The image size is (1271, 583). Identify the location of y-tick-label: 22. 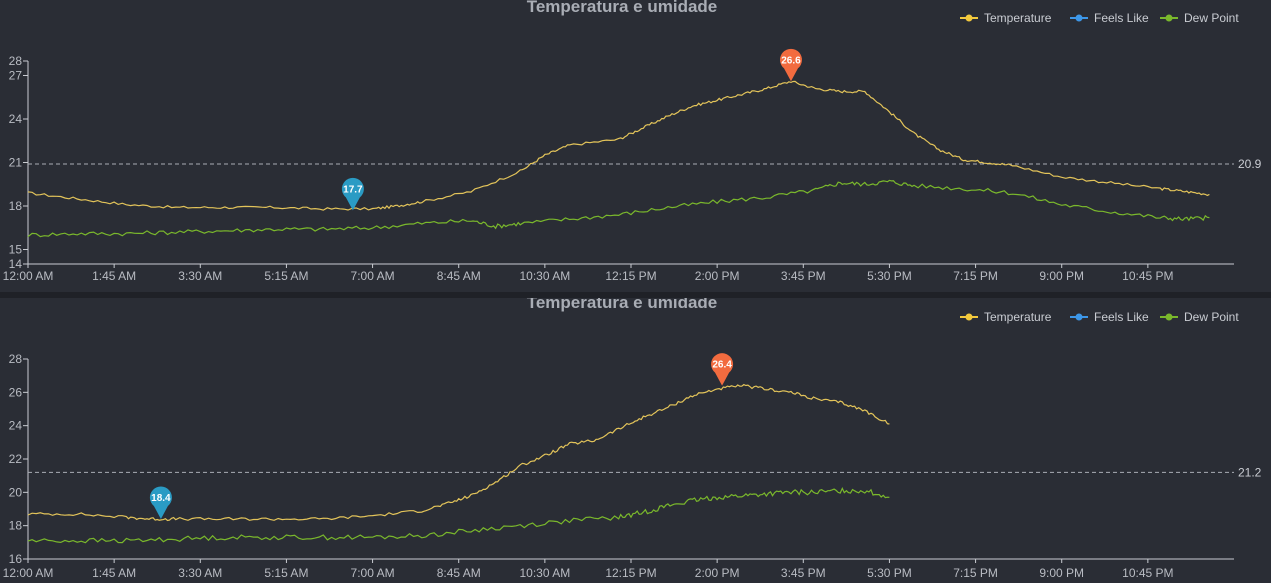
(16, 459).